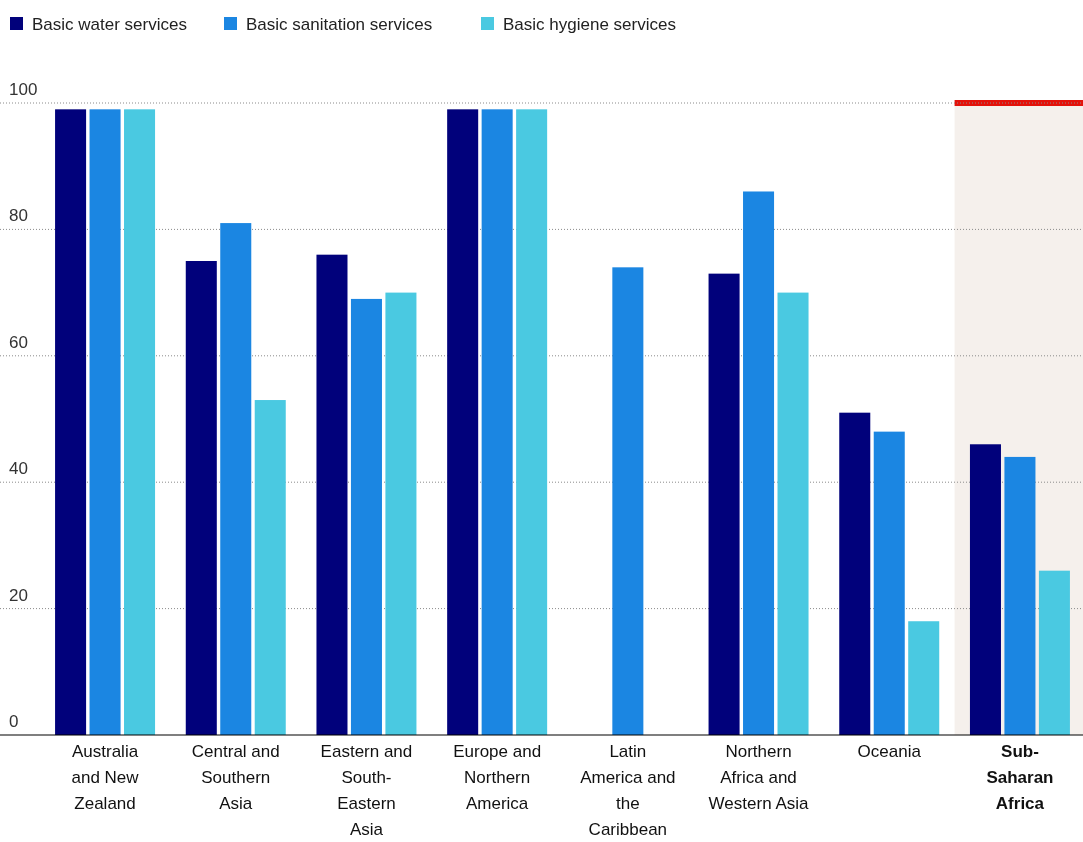  I want to click on x-tick-label: Sub-Saharan Africa, so click(1020, 777).